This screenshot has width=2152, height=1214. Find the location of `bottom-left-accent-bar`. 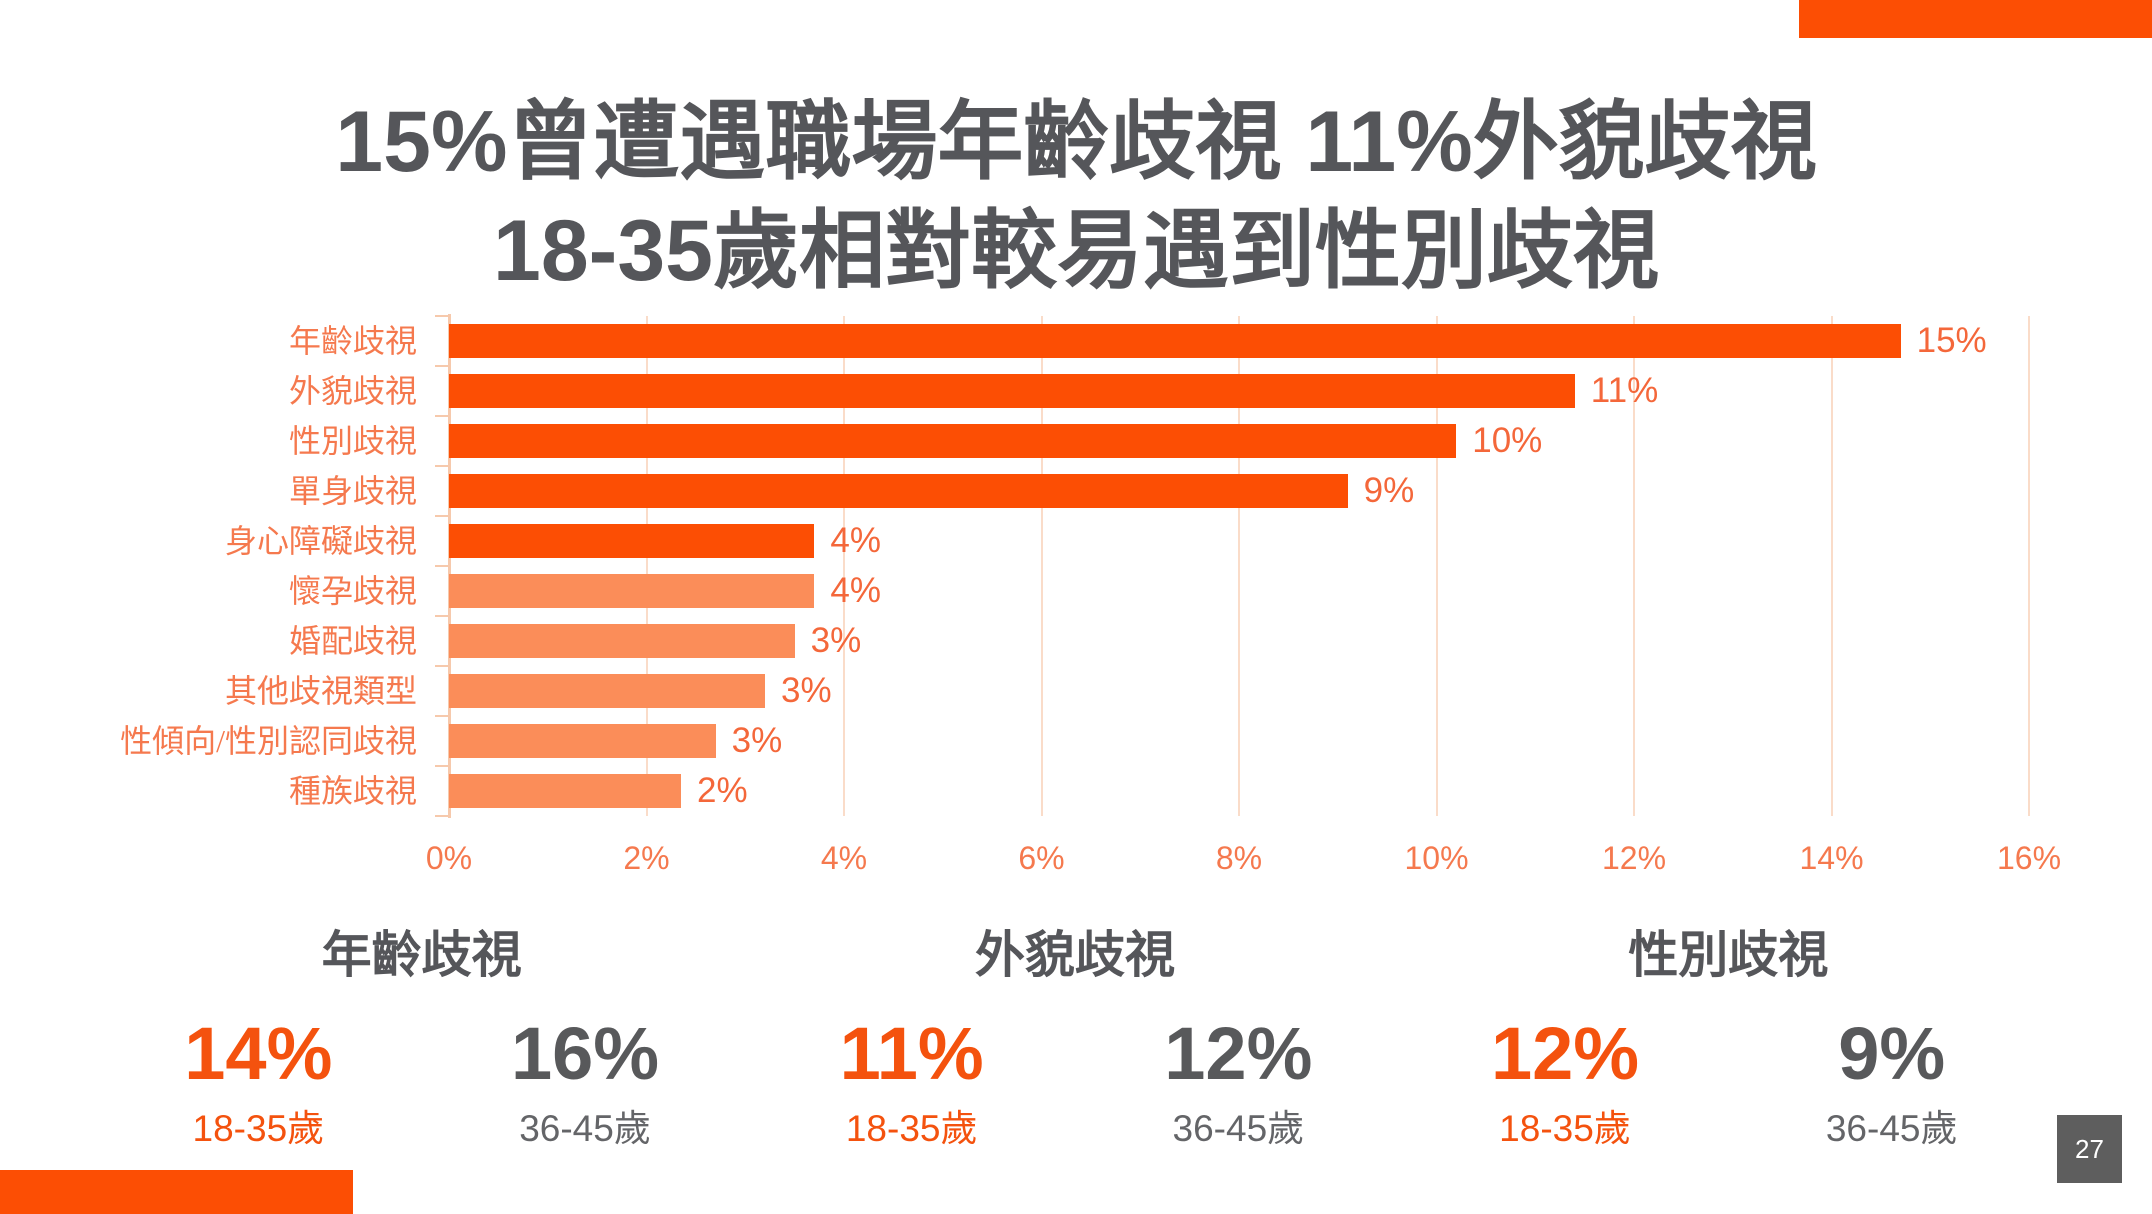

bottom-left-accent-bar is located at coordinates (176, 1192).